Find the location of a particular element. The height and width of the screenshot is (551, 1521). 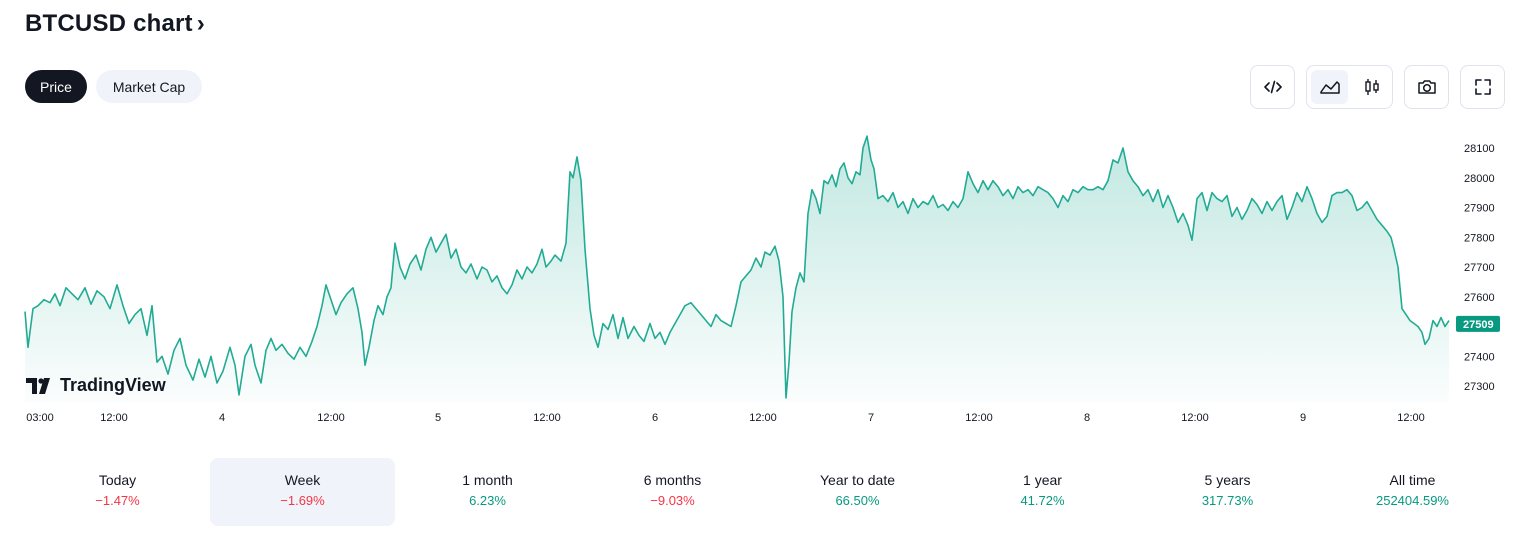

period-change: 252404.59% is located at coordinates (1412, 500).